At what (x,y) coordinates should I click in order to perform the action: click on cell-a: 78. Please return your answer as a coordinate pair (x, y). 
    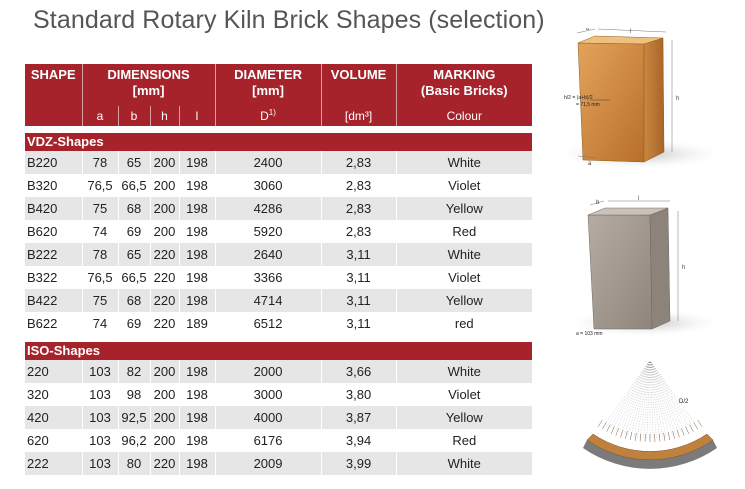
    Looking at the image, I should click on (99, 162).